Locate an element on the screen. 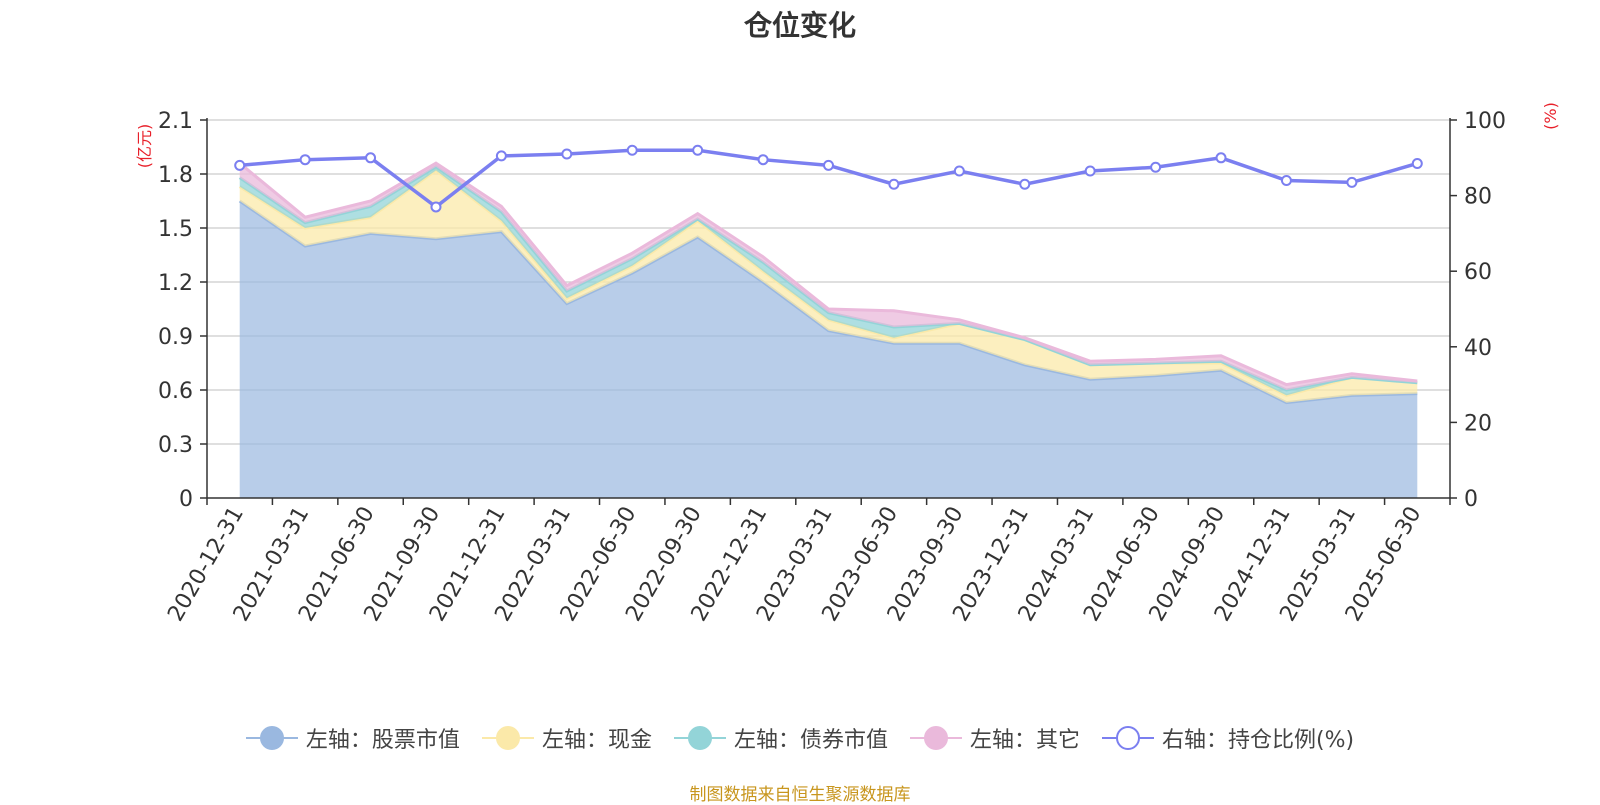 The width and height of the screenshot is (1600, 805). left-tick-label: 0 is located at coordinates (186, 499).